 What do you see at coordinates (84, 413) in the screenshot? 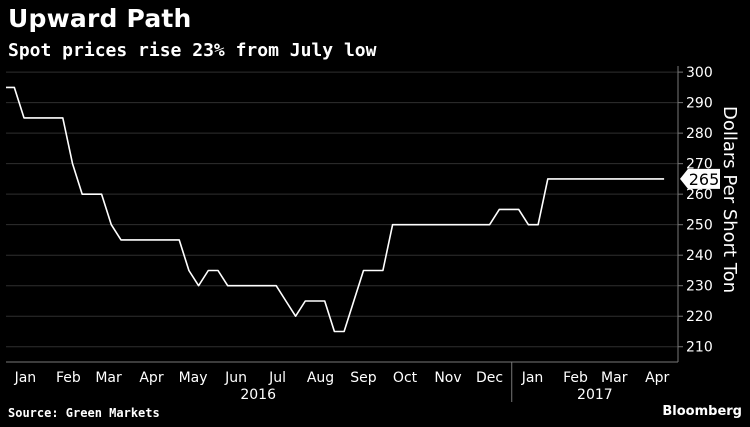
I see `source-note: Source: Green Markets` at bounding box center [84, 413].